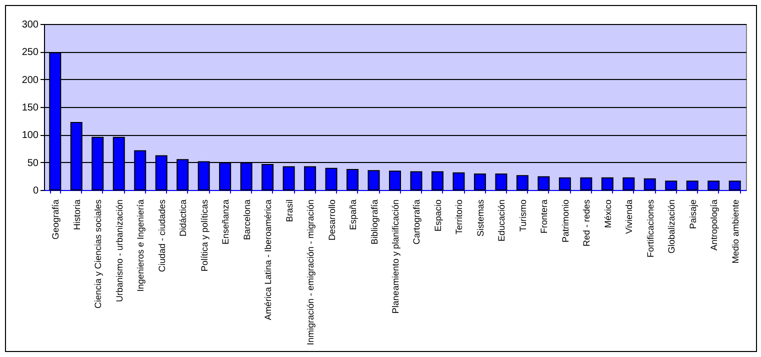  What do you see at coordinates (30, 108) in the screenshot?
I see `y-tick-label: 150` at bounding box center [30, 108].